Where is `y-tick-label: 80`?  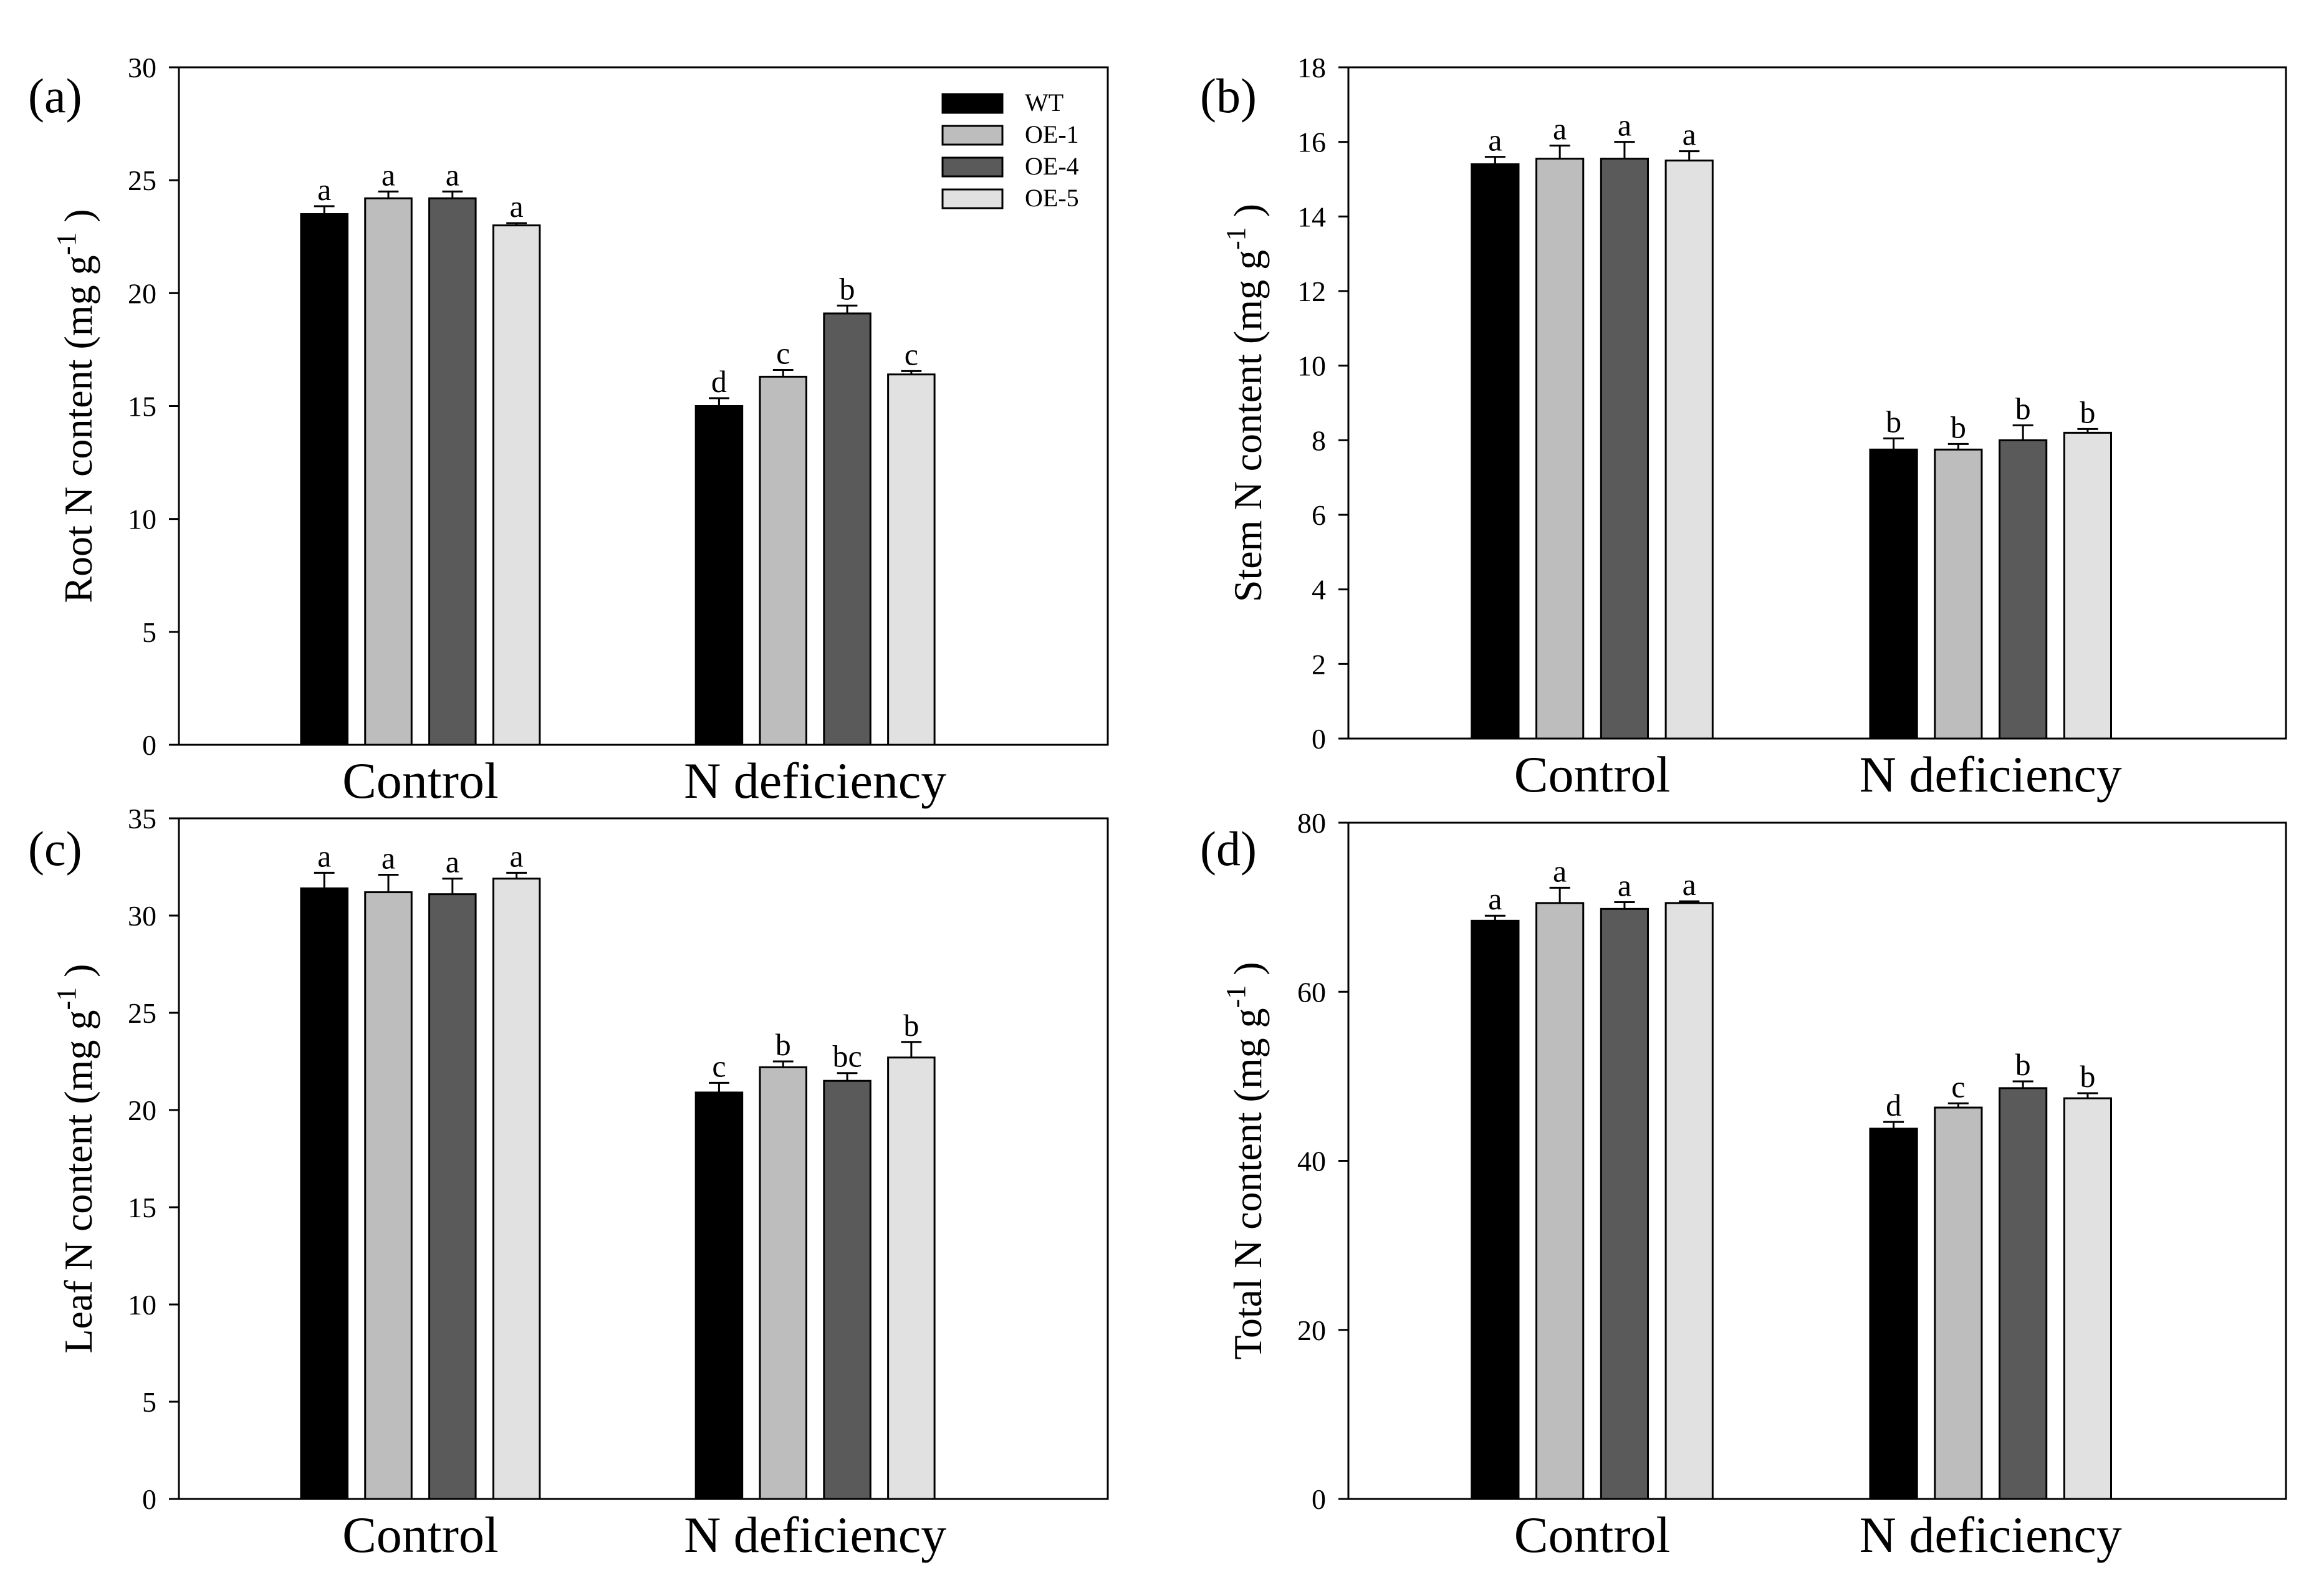 y-tick-label: 80 is located at coordinates (1311, 823).